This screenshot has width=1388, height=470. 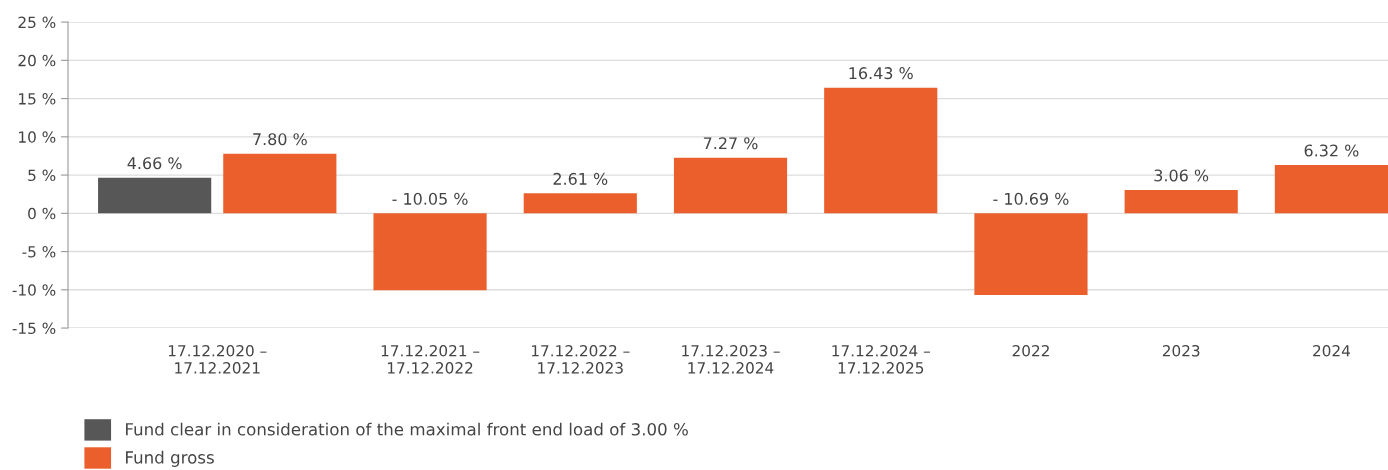 What do you see at coordinates (42, 213) in the screenshot?
I see `y-tick-label: 0 %` at bounding box center [42, 213].